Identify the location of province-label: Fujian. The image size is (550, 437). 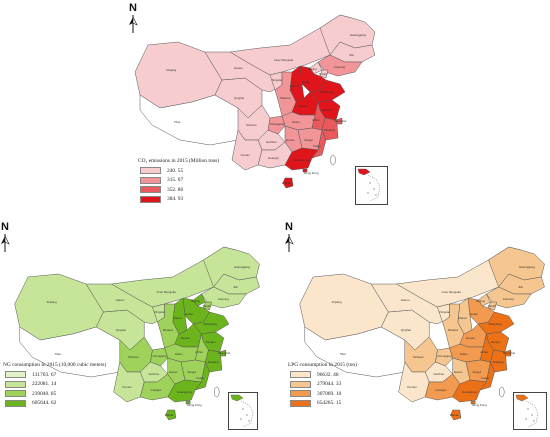
(317, 146).